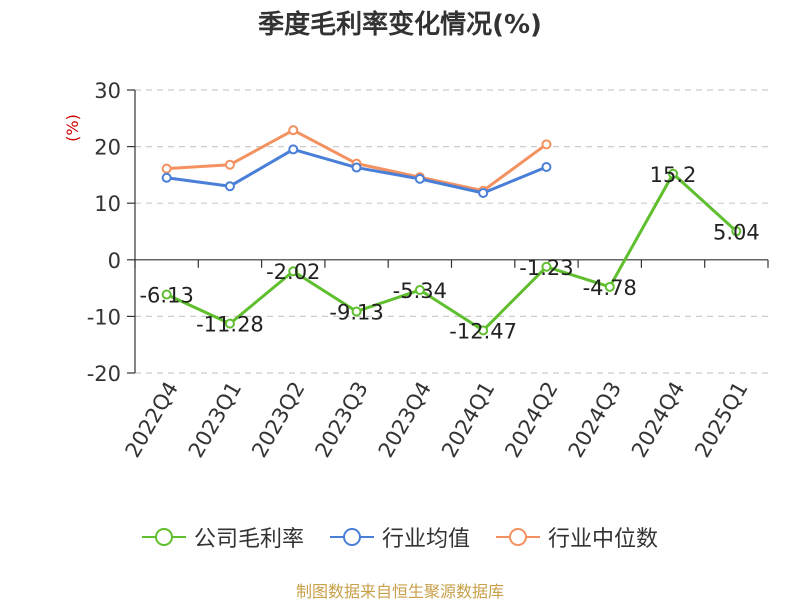  What do you see at coordinates (248, 539) in the screenshot?
I see `legend-label-company: 公司毛利率` at bounding box center [248, 539].